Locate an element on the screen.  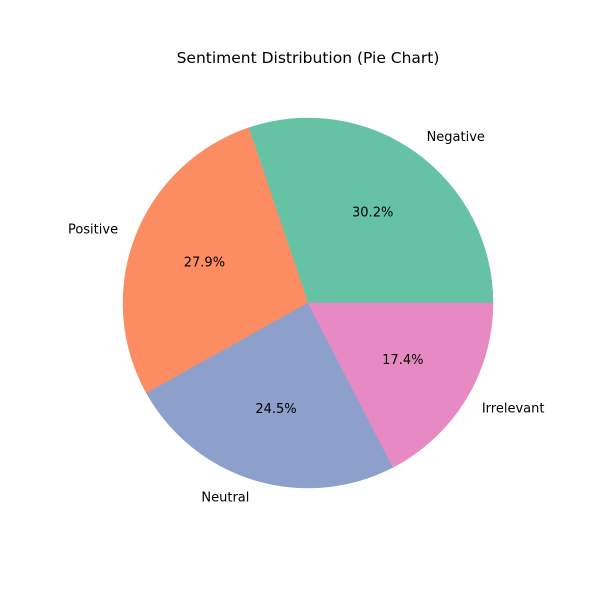
slice-label-irrelevant: Irrelevant is located at coordinates (513, 408).